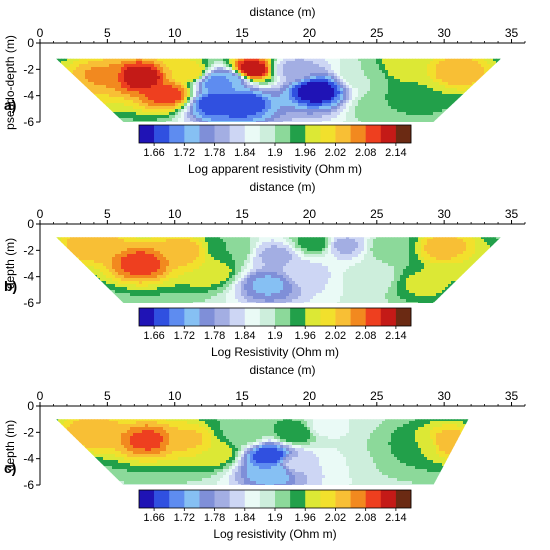 This screenshot has height=550, width=550. What do you see at coordinates (107, 33) in the screenshot?
I see `x-tick-label: 5` at bounding box center [107, 33].